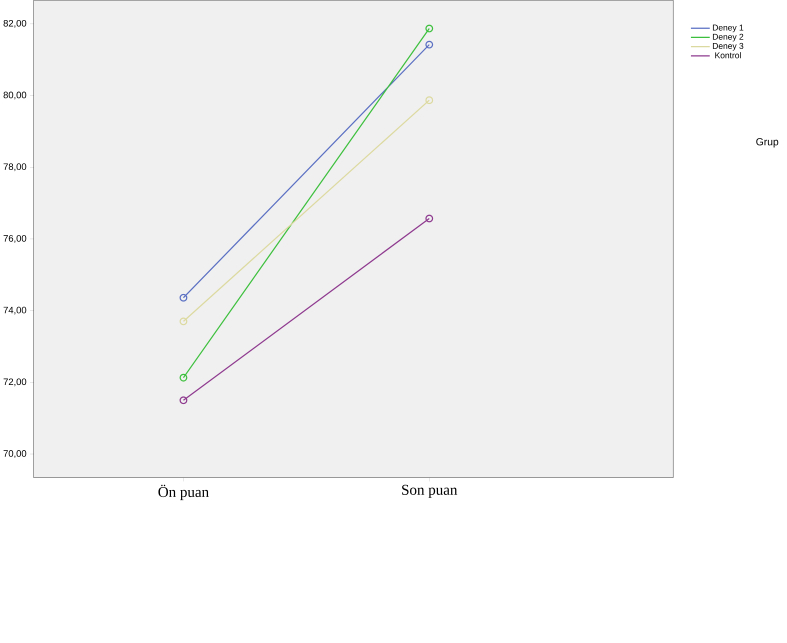  Describe the element at coordinates (15, 310) in the screenshot. I see `y-tick-label: 74,00` at that location.